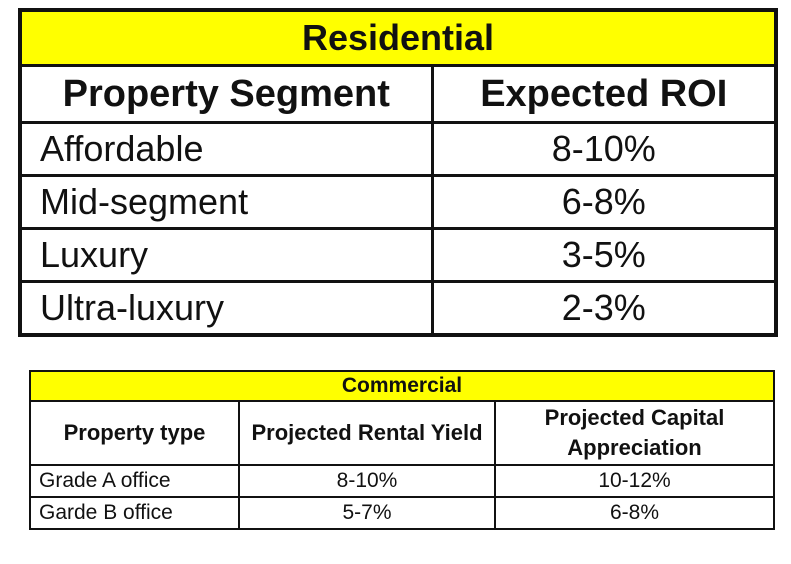 Image resolution: width=791 pixels, height=564 pixels. What do you see at coordinates (604, 255) in the screenshot?
I see `roi-cell: 3-5%` at bounding box center [604, 255].